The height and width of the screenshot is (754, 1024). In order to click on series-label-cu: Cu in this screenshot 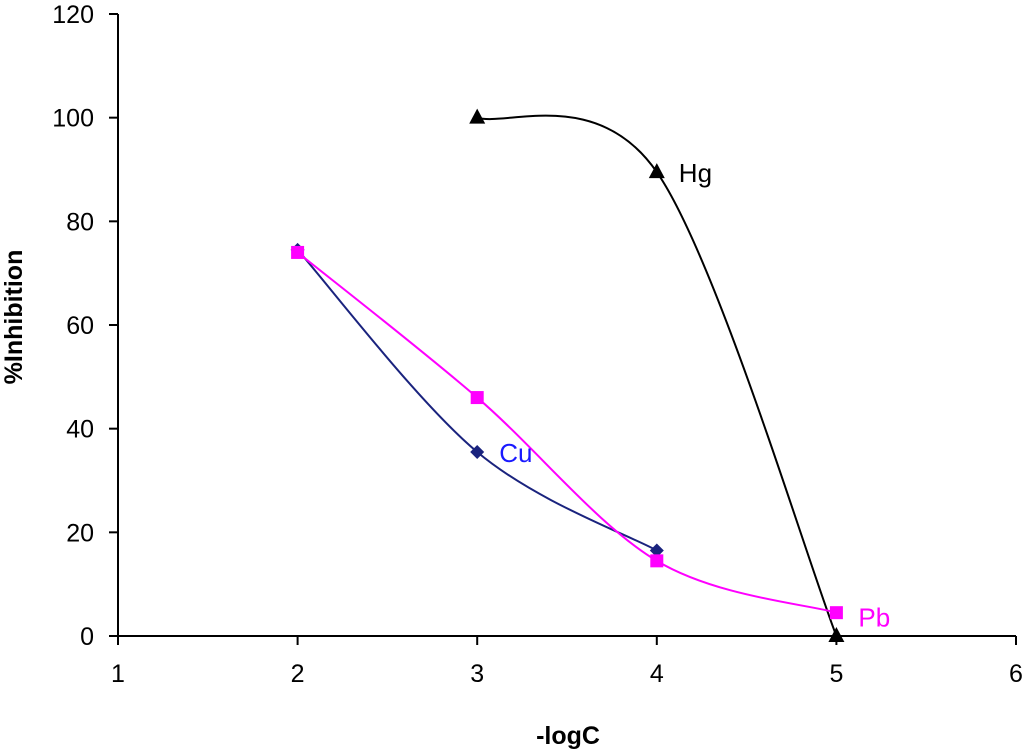, I will do `click(515, 453)`.